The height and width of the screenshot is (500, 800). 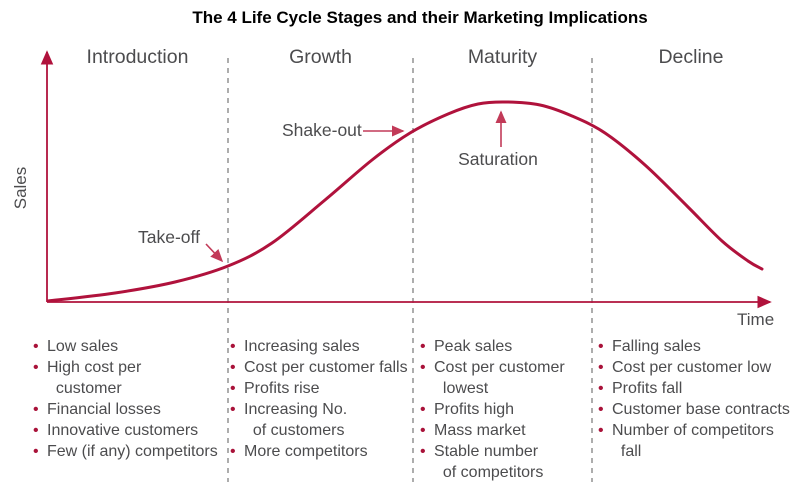 I want to click on bullet-item: • Number of competitors fall, so click(x=698, y=441).